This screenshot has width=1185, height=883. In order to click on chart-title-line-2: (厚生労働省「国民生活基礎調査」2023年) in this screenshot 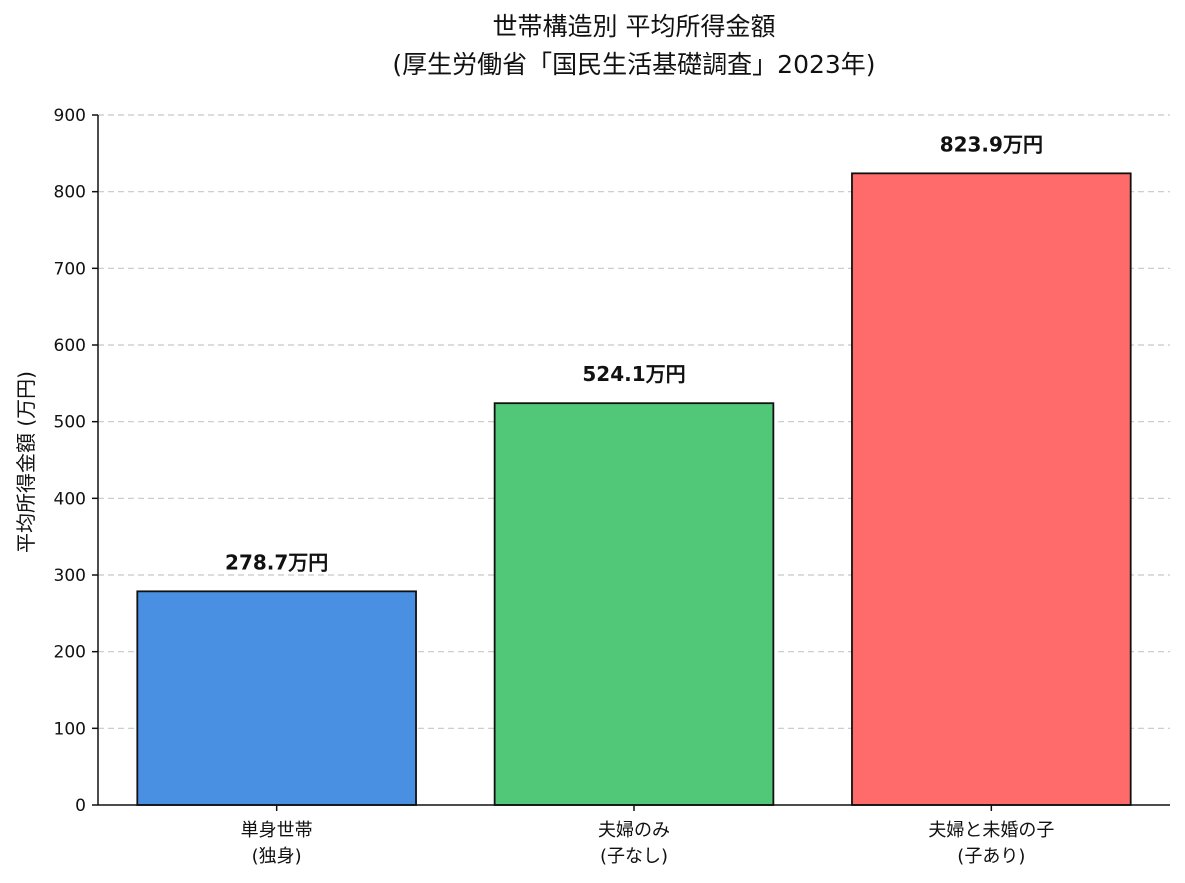, I will do `click(633, 64)`.